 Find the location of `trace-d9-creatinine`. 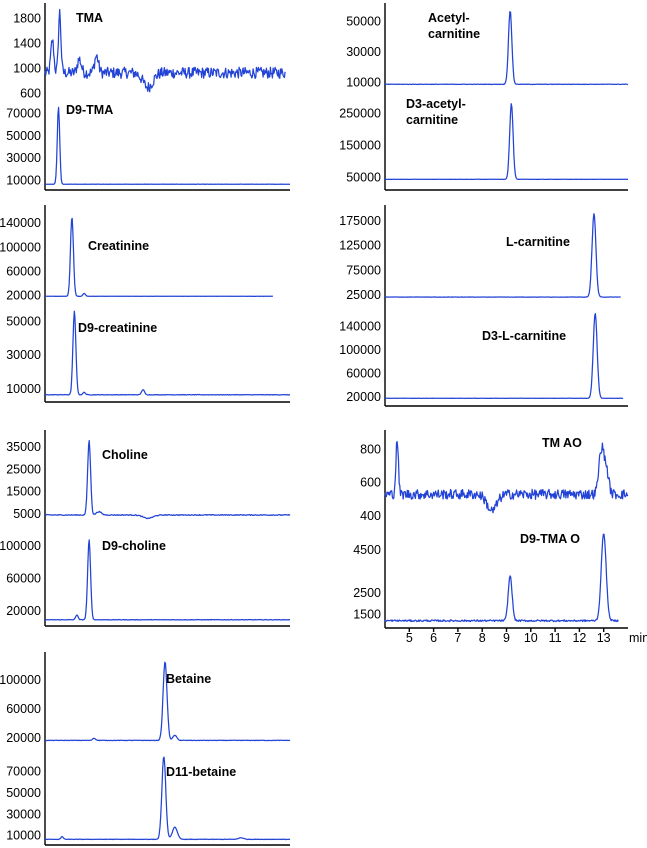

trace-d9-creatinine is located at coordinates (167, 353).